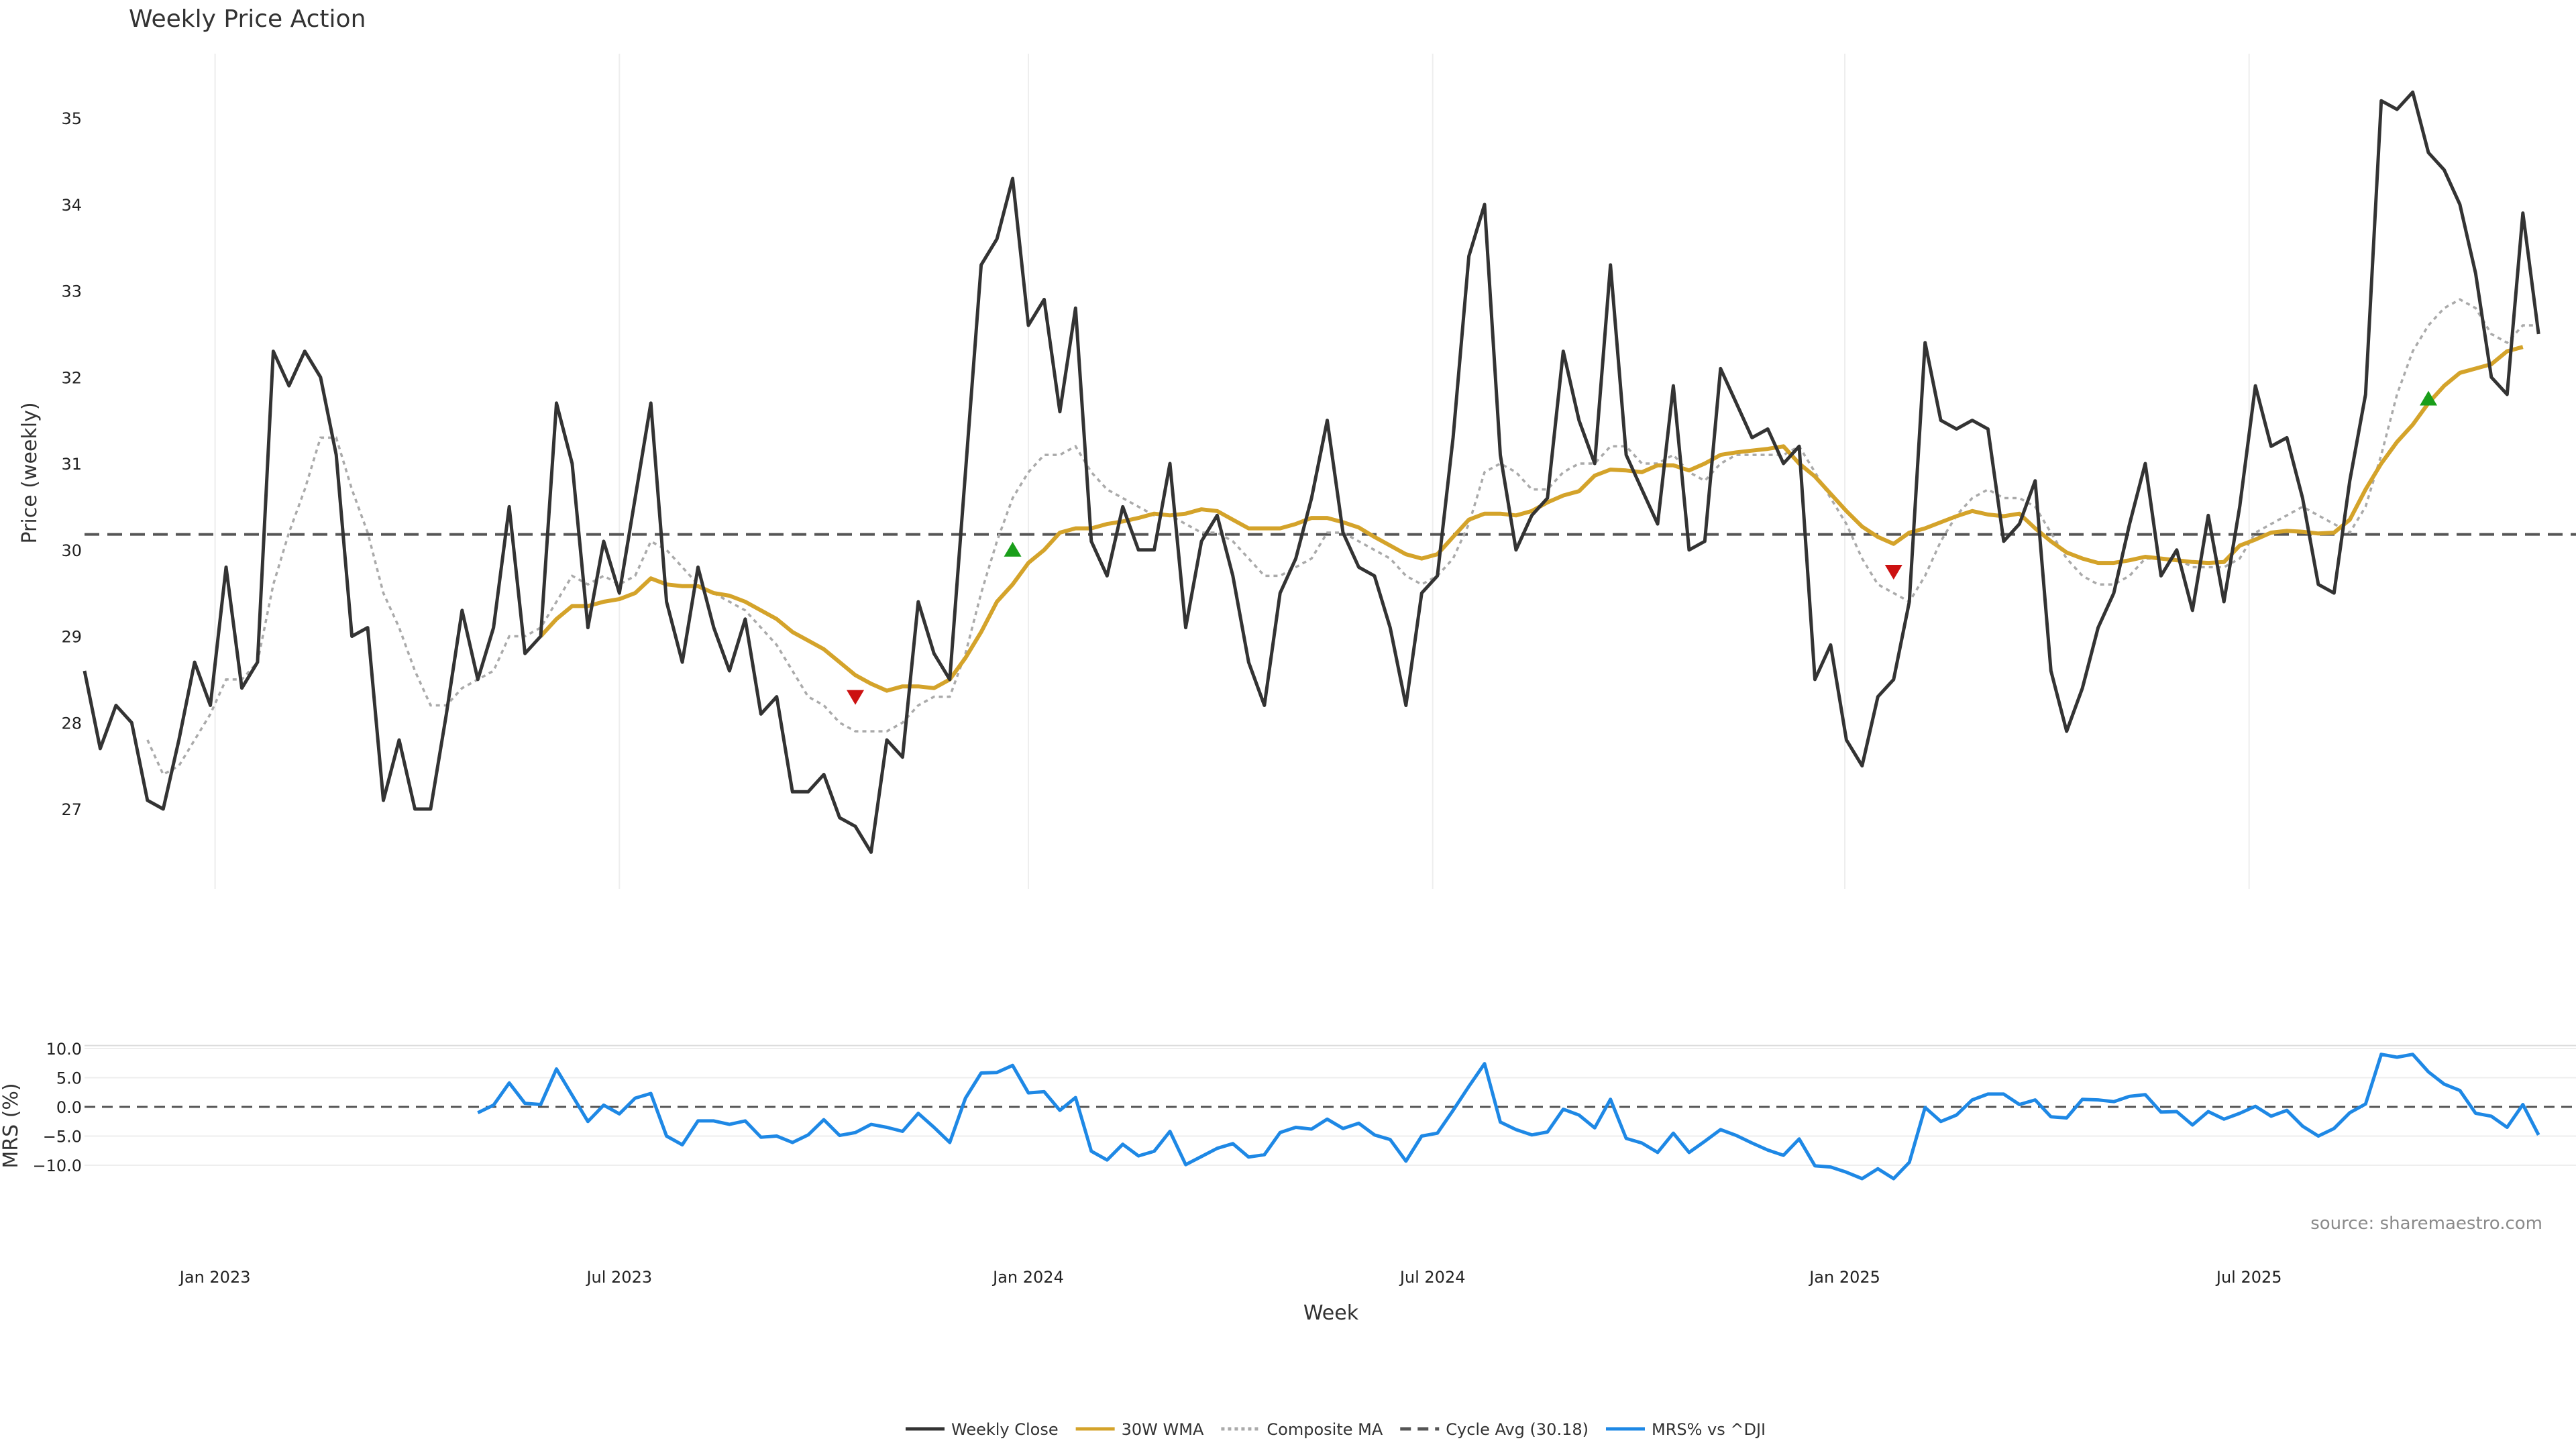 This screenshot has height=1449, width=2576. I want to click on mrs-gridlines, so click(1330, 1105).